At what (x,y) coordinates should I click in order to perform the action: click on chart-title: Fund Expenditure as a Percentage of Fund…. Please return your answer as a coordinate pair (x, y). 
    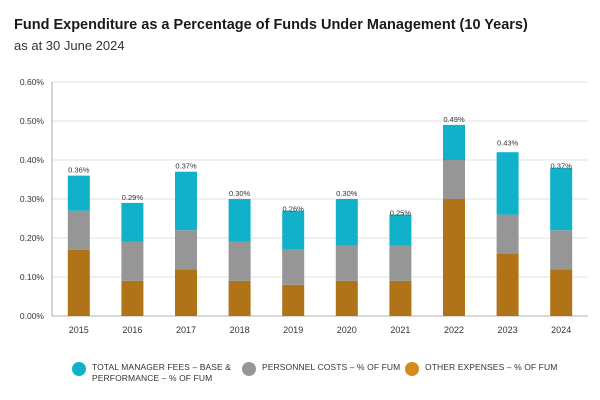
    Looking at the image, I should click on (271, 25).